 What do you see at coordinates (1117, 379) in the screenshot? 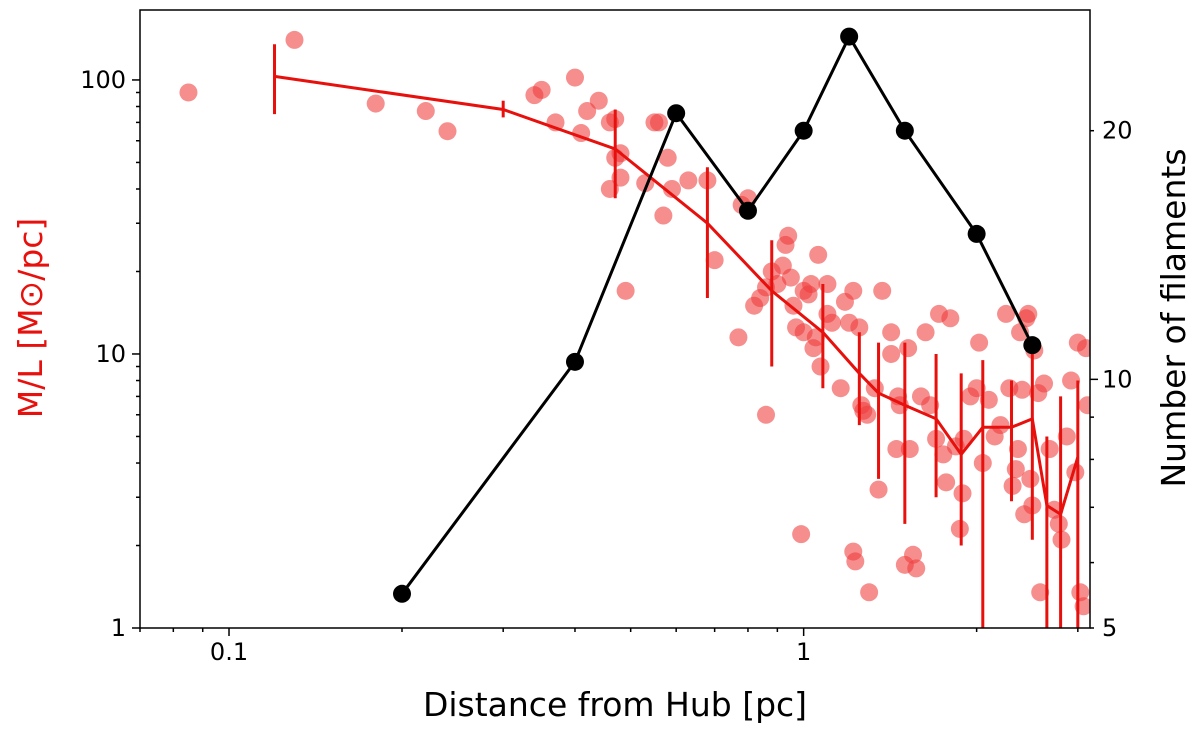
I see `y-right-tick-label: 10` at bounding box center [1117, 379].